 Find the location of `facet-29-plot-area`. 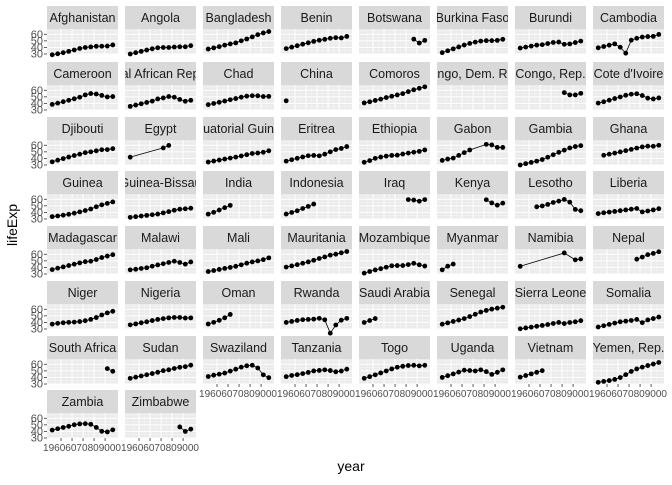

facet-29-plot-area is located at coordinates (472, 206).